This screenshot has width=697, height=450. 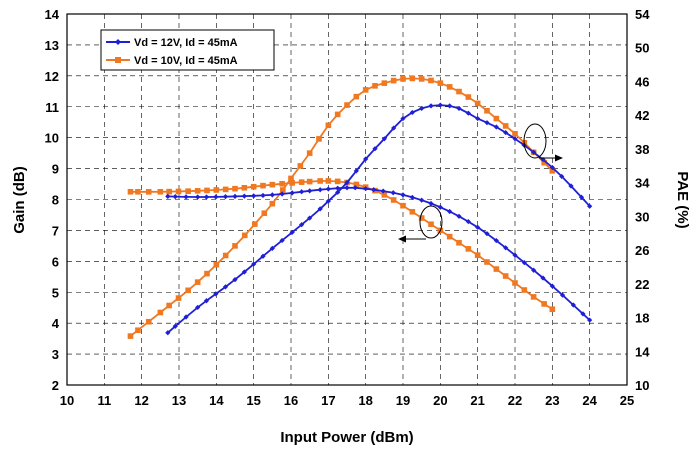 I want to click on pae-arrow-head-icon, so click(x=559, y=158).